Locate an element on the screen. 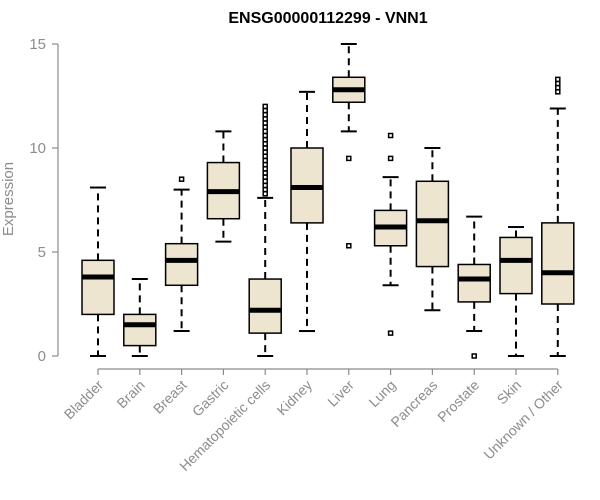 The height and width of the screenshot is (500, 600). box-prostate is located at coordinates (474, 287).